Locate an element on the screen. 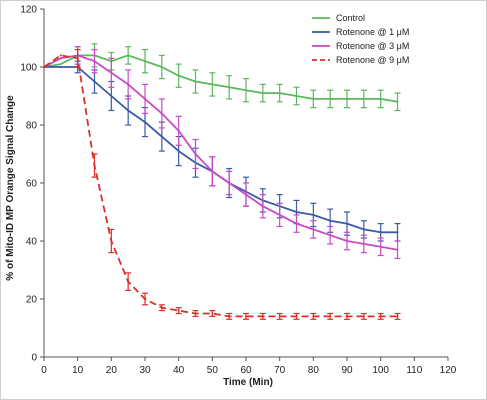 This screenshot has width=487, height=400. x-tick-label: 100 is located at coordinates (380, 370).